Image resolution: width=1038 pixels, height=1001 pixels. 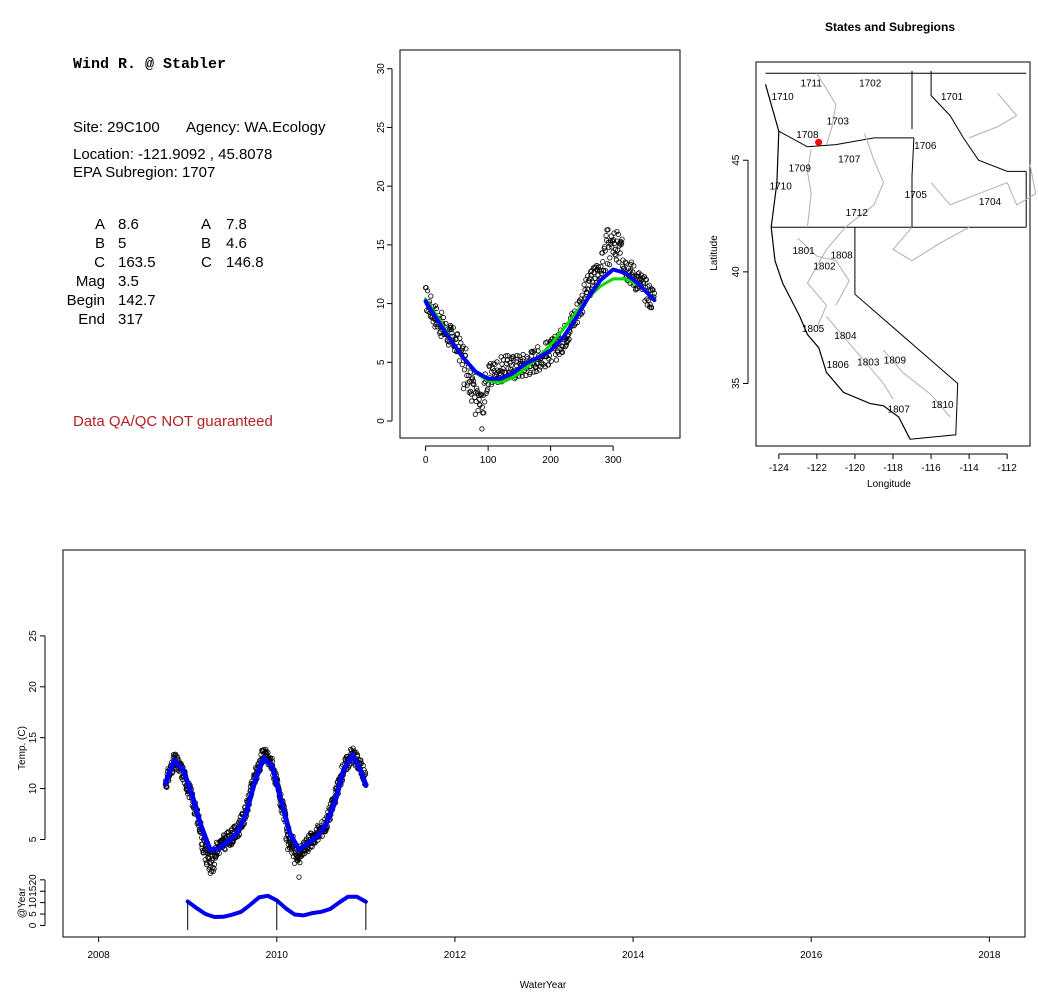 What do you see at coordinates (849, 160) in the screenshot?
I see `region-label: 1707` at bounding box center [849, 160].